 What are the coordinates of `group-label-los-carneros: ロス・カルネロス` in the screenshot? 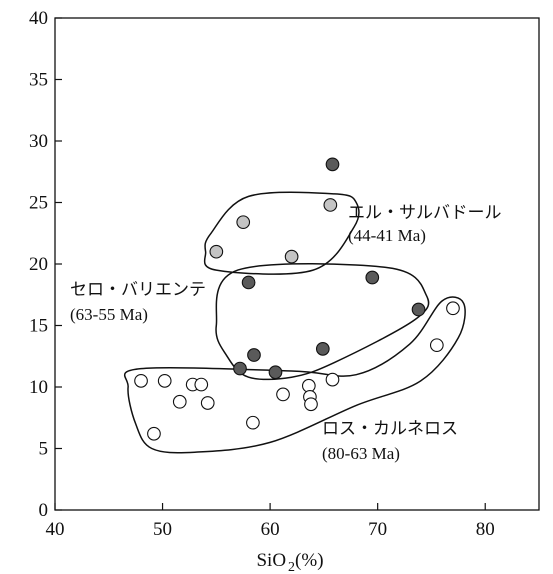 It's located at (390, 429).